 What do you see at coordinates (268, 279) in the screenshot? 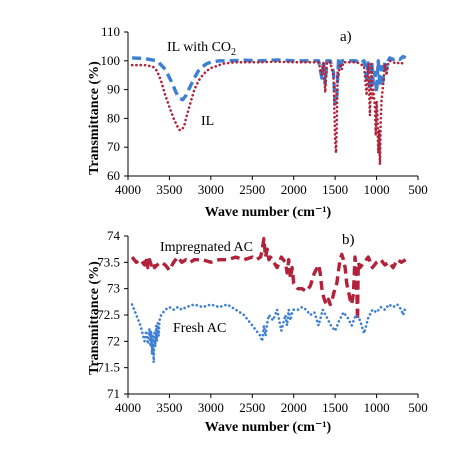
I see `series-line-impregnated-ac` at bounding box center [268, 279].